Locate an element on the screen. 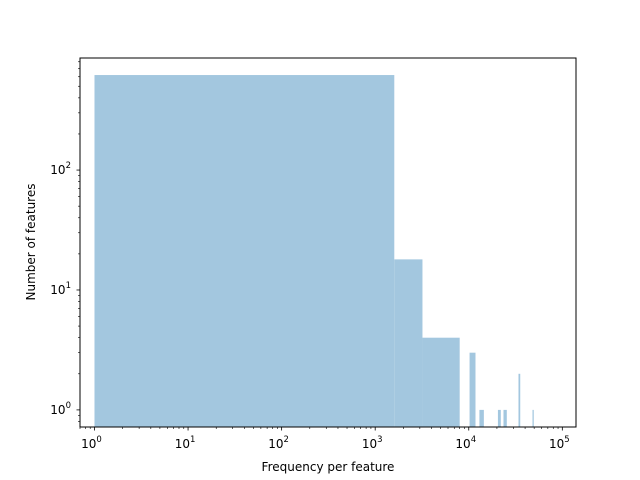 The height and width of the screenshot is (480, 640). y-axis-label: Number of features is located at coordinates (31, 242).